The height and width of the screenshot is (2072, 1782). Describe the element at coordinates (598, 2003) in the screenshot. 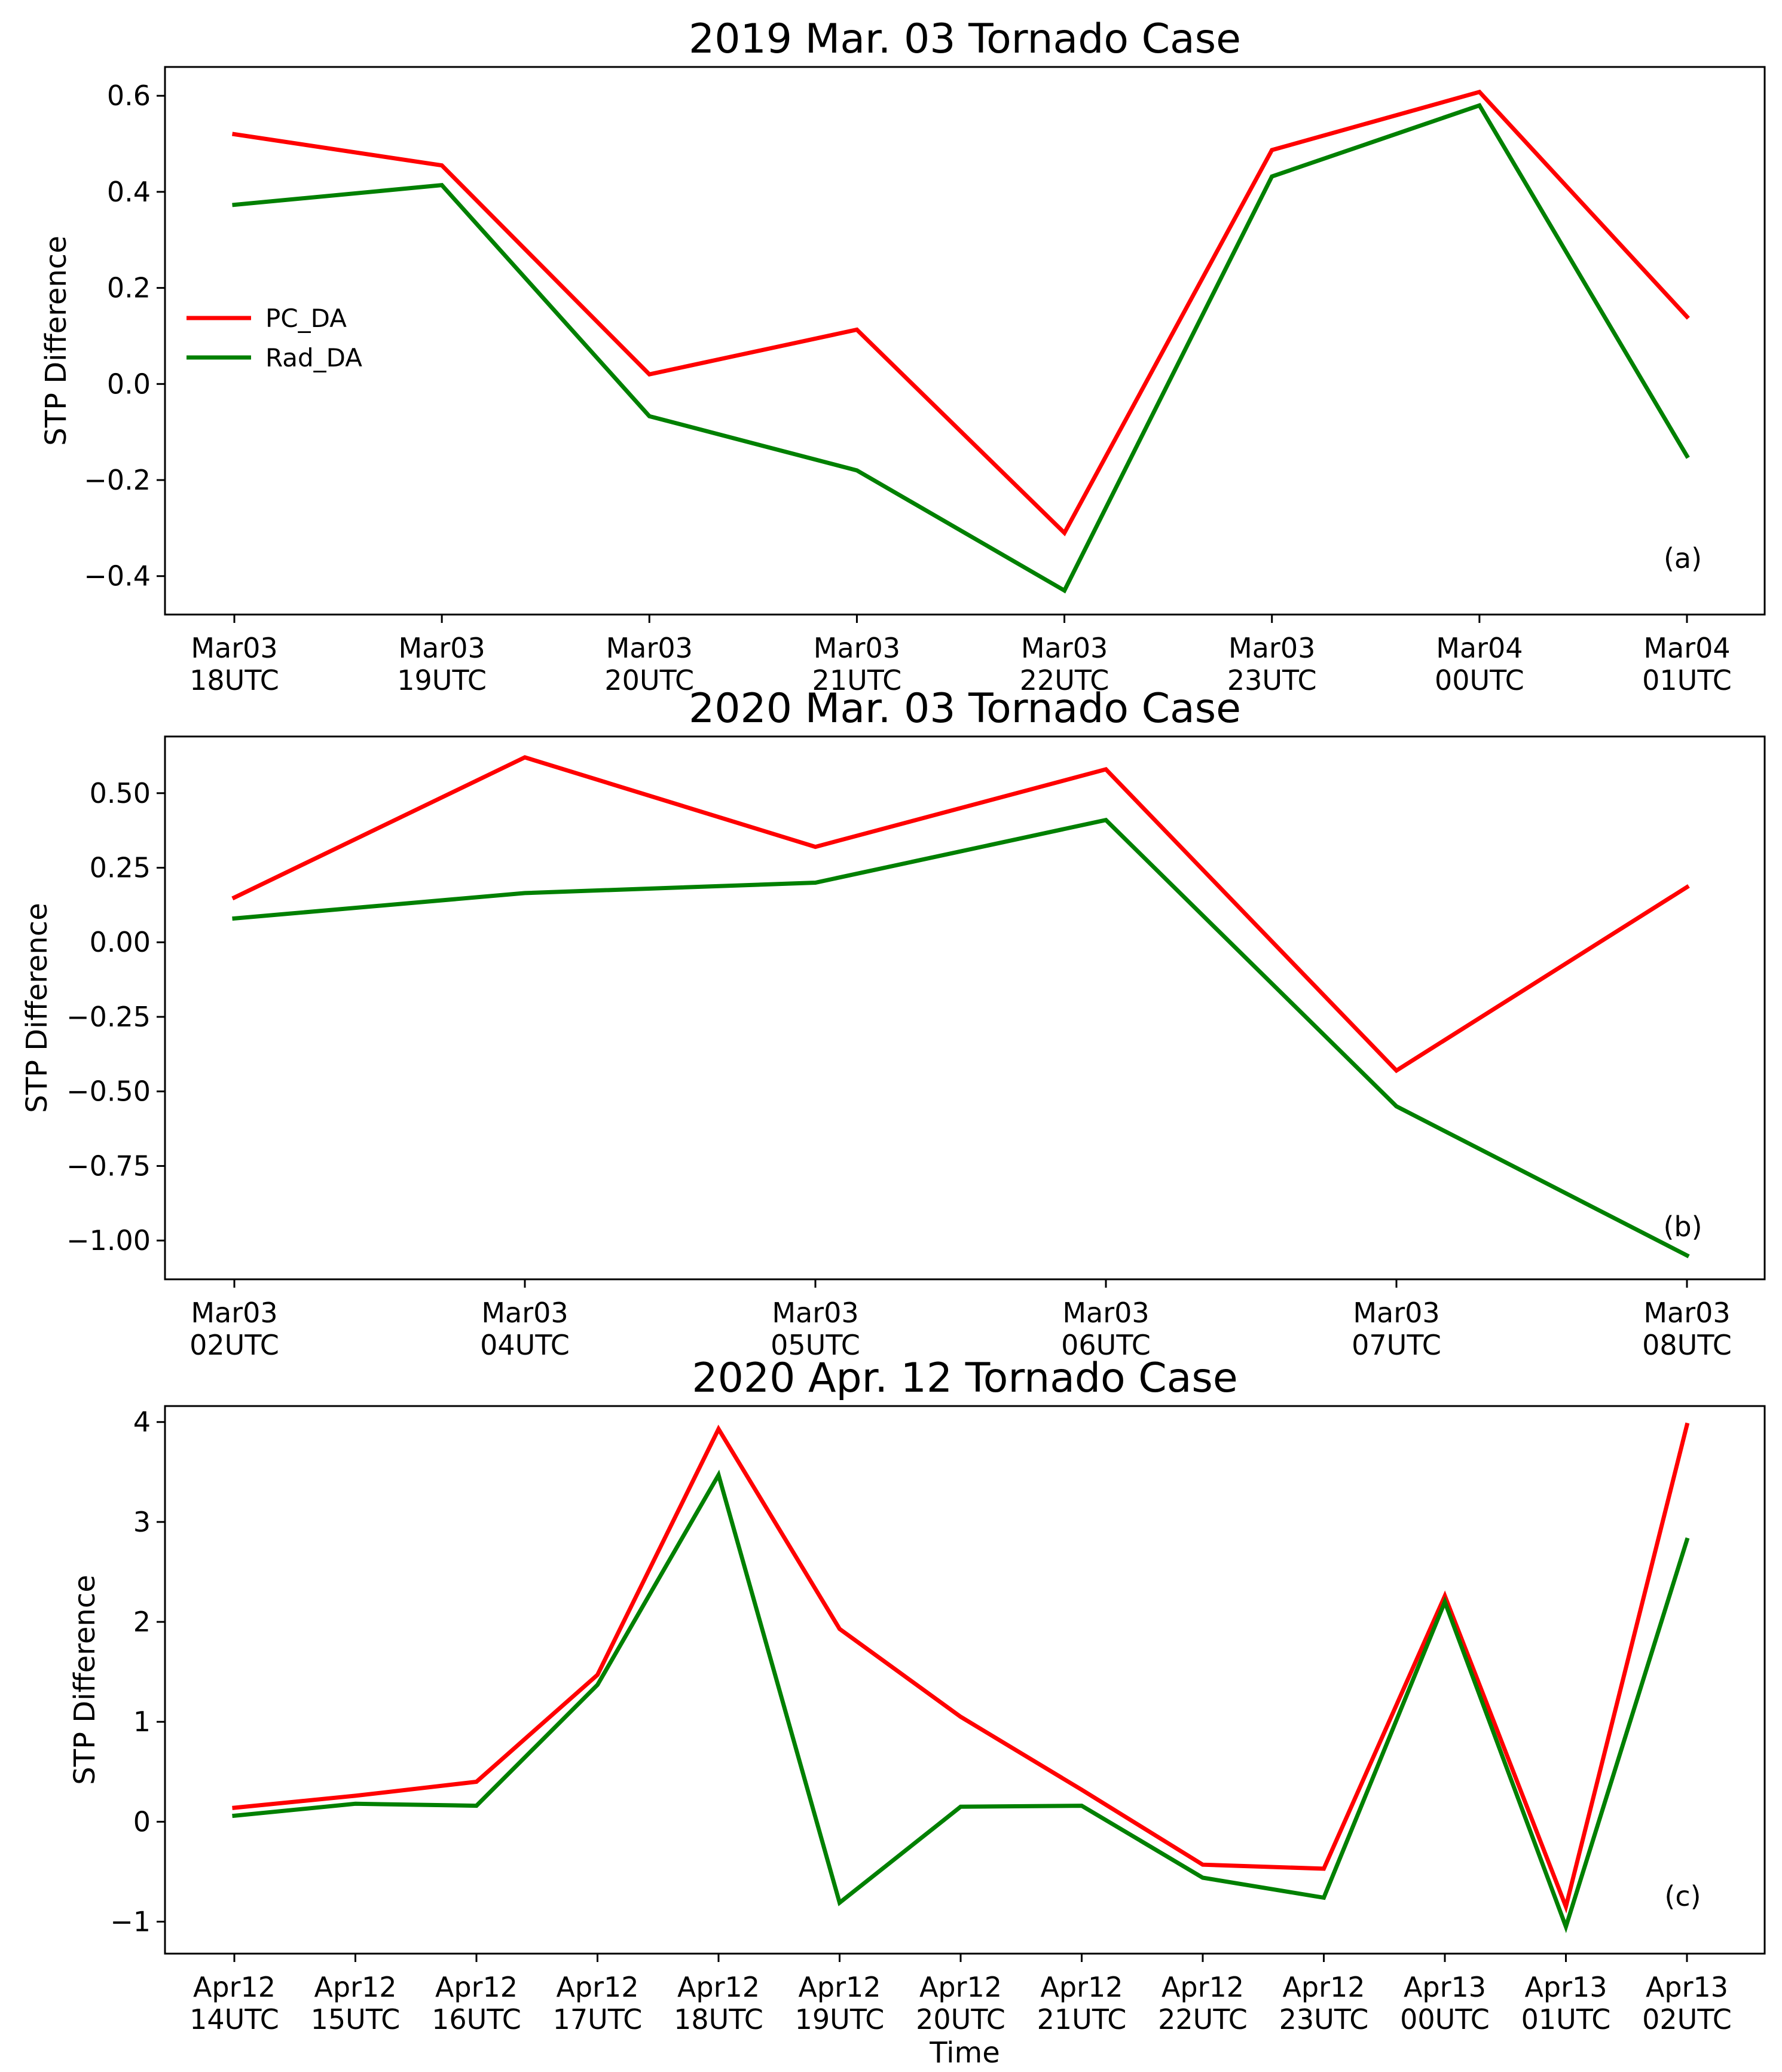

I see `x-tick-label: Apr12 17UTC` at that location.